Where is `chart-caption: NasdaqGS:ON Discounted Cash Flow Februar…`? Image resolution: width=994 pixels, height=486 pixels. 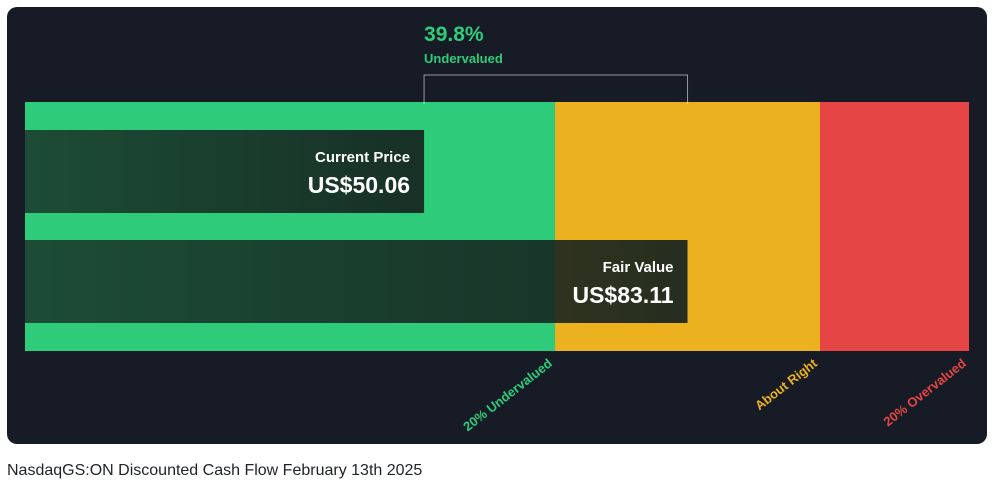
chart-caption: NasdaqGS:ON Discounted Cash Flow Februar… is located at coordinates (215, 470).